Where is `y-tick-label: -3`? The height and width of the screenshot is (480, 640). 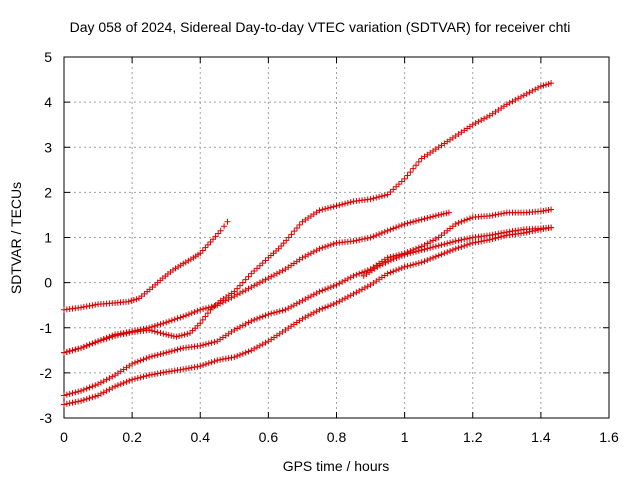 y-tick-label: -3 is located at coordinates (46, 418).